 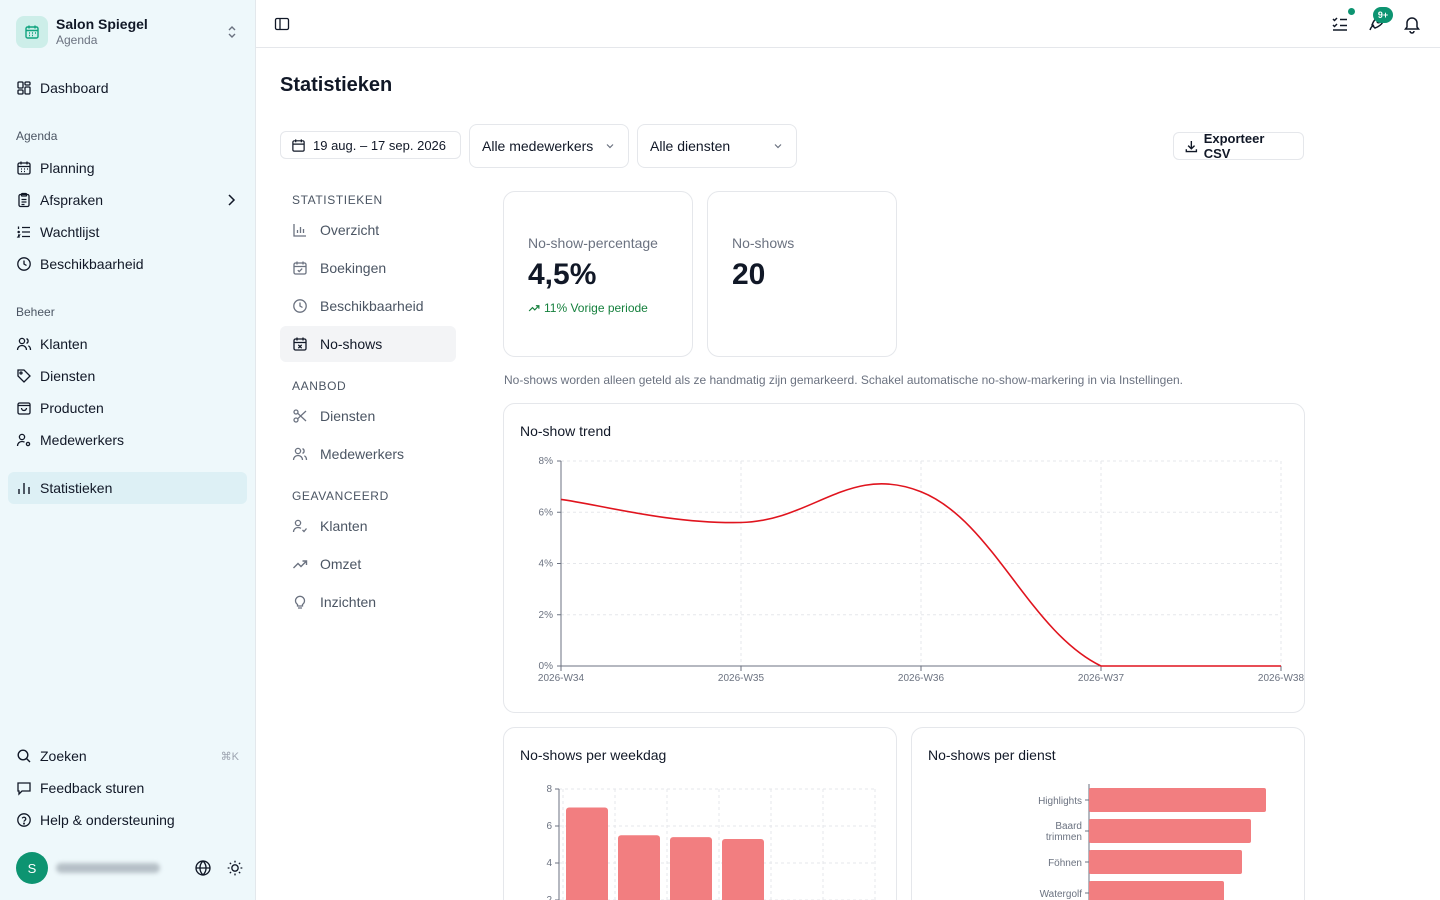 I want to click on topbar: 9+, so click(x=848, y=24).